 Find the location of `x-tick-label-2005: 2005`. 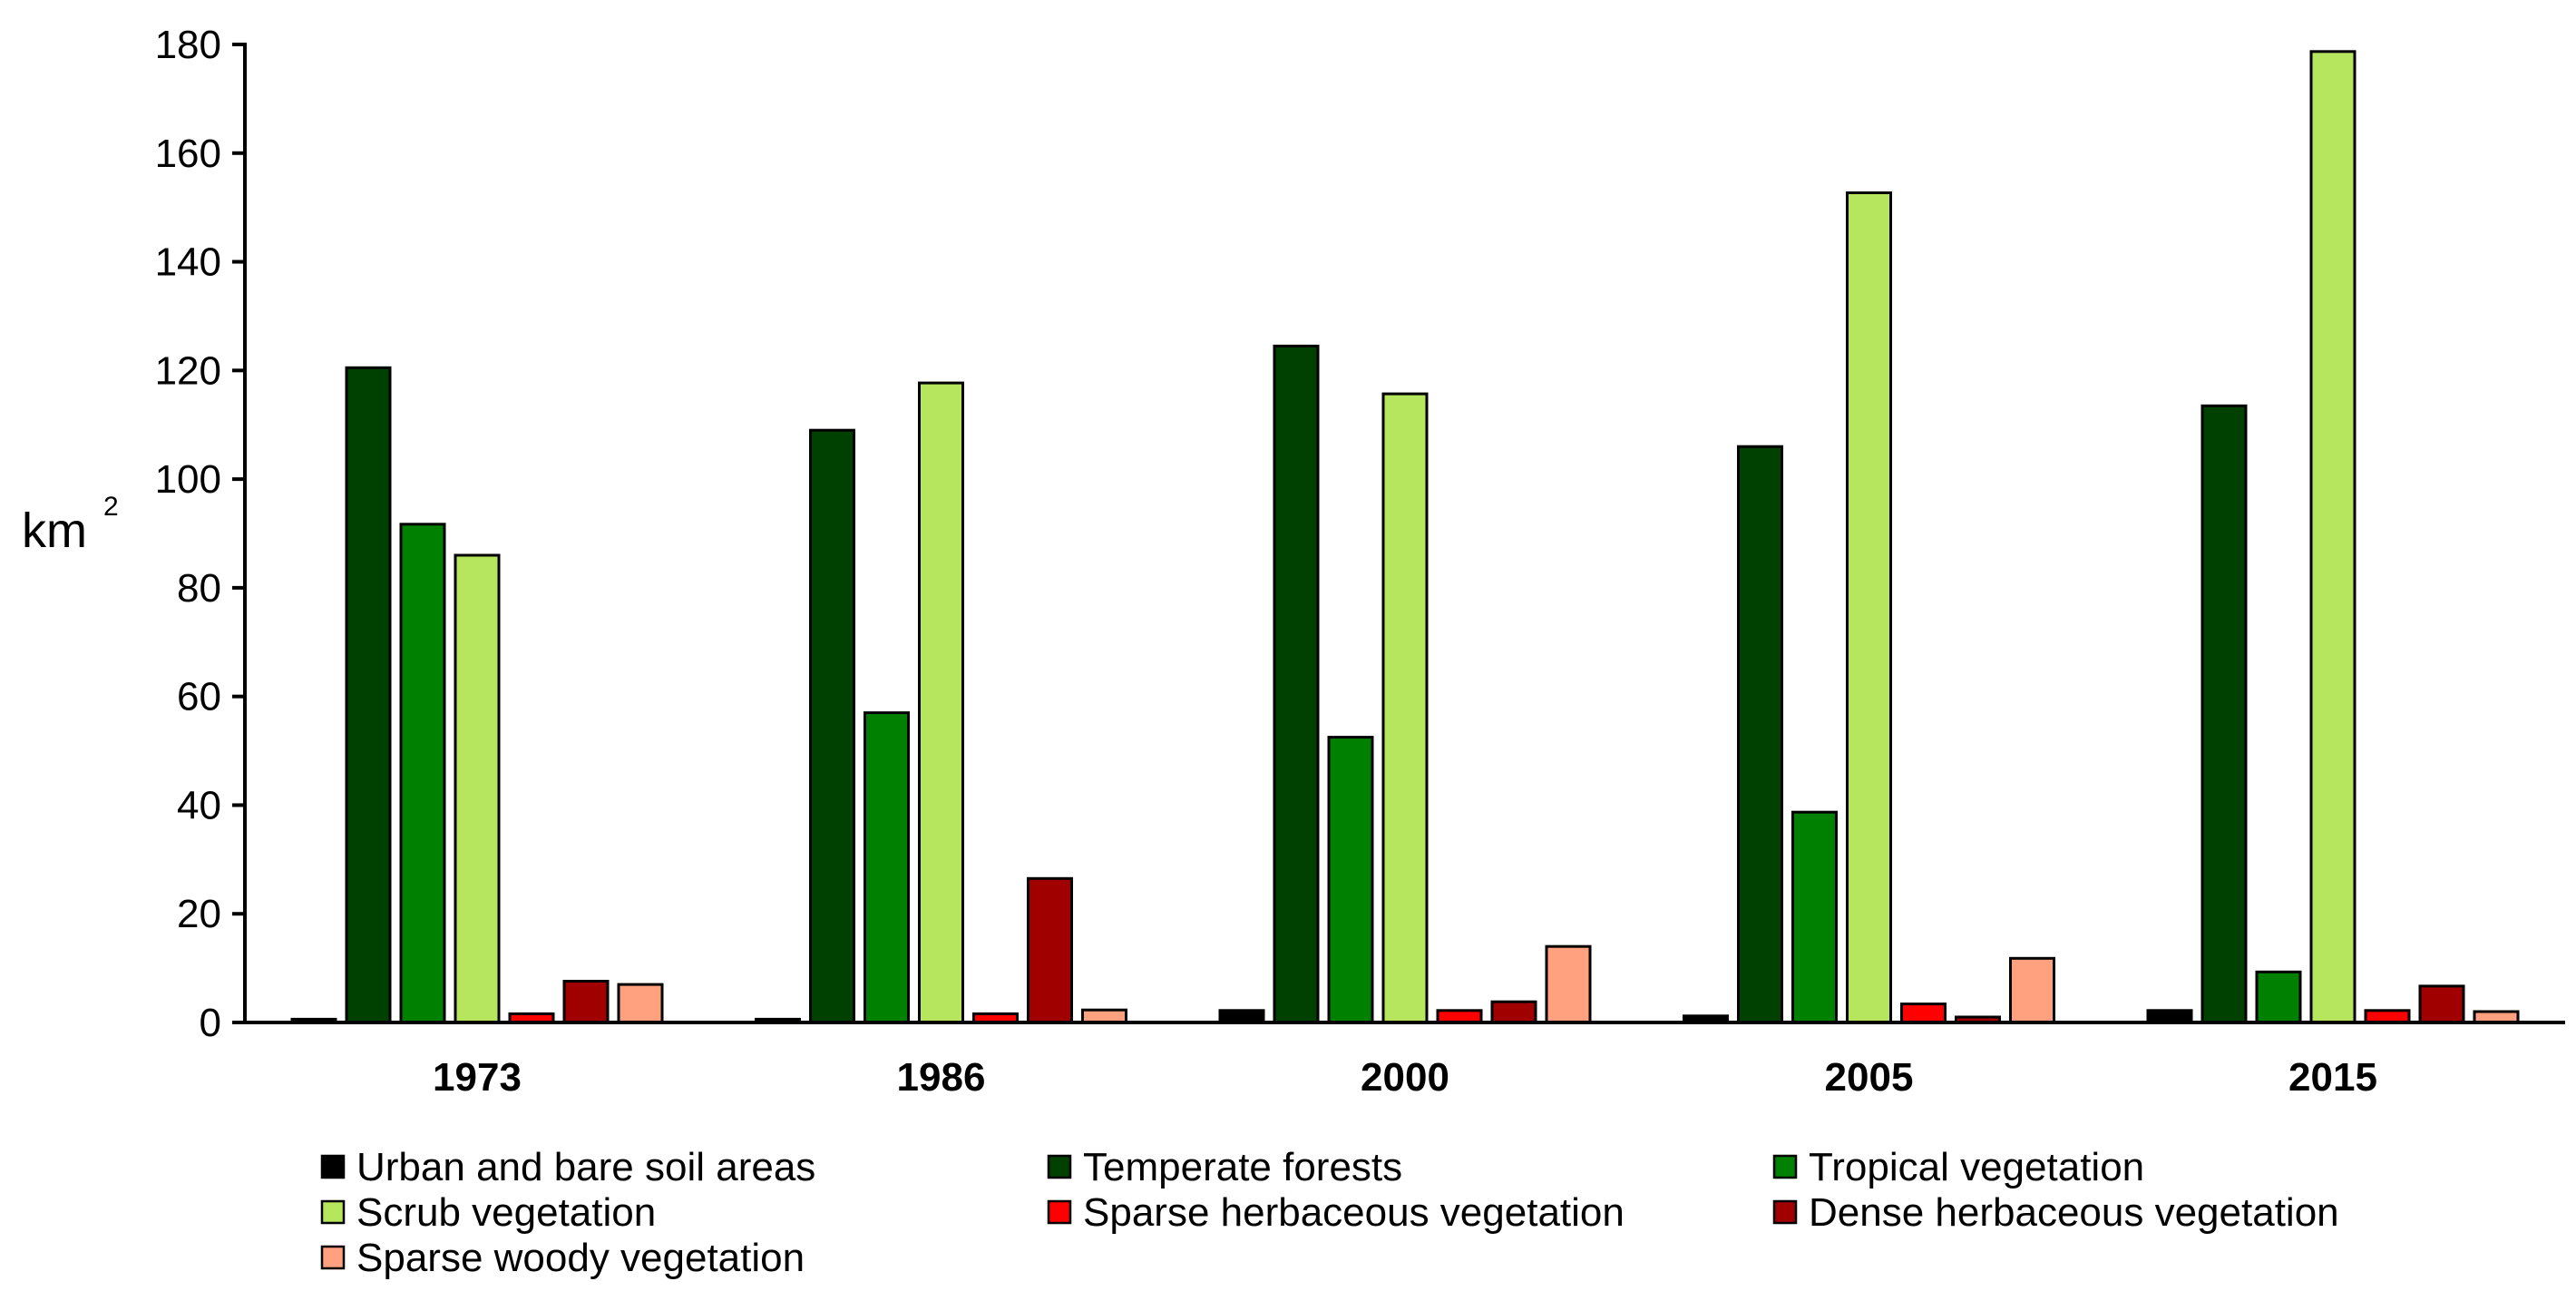

x-tick-label-2005: 2005 is located at coordinates (1869, 1077).